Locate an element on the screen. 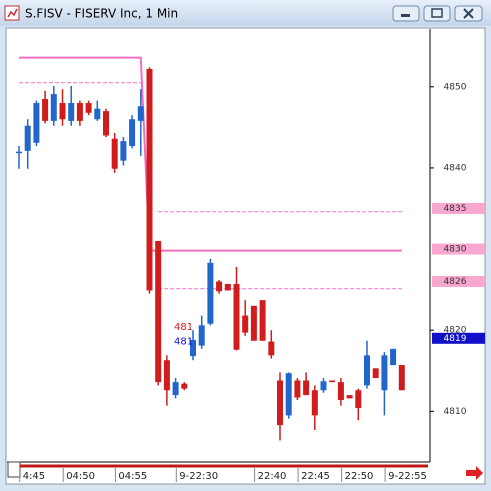  close-button is located at coordinates (468, 13).